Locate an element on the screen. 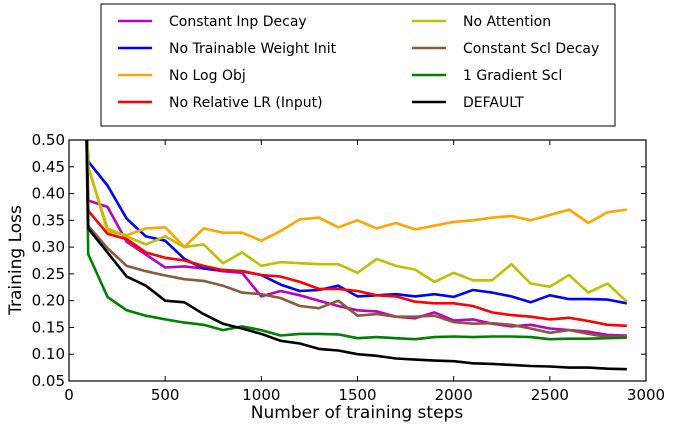  y-tick-label: 0.40 is located at coordinates (48, 194).